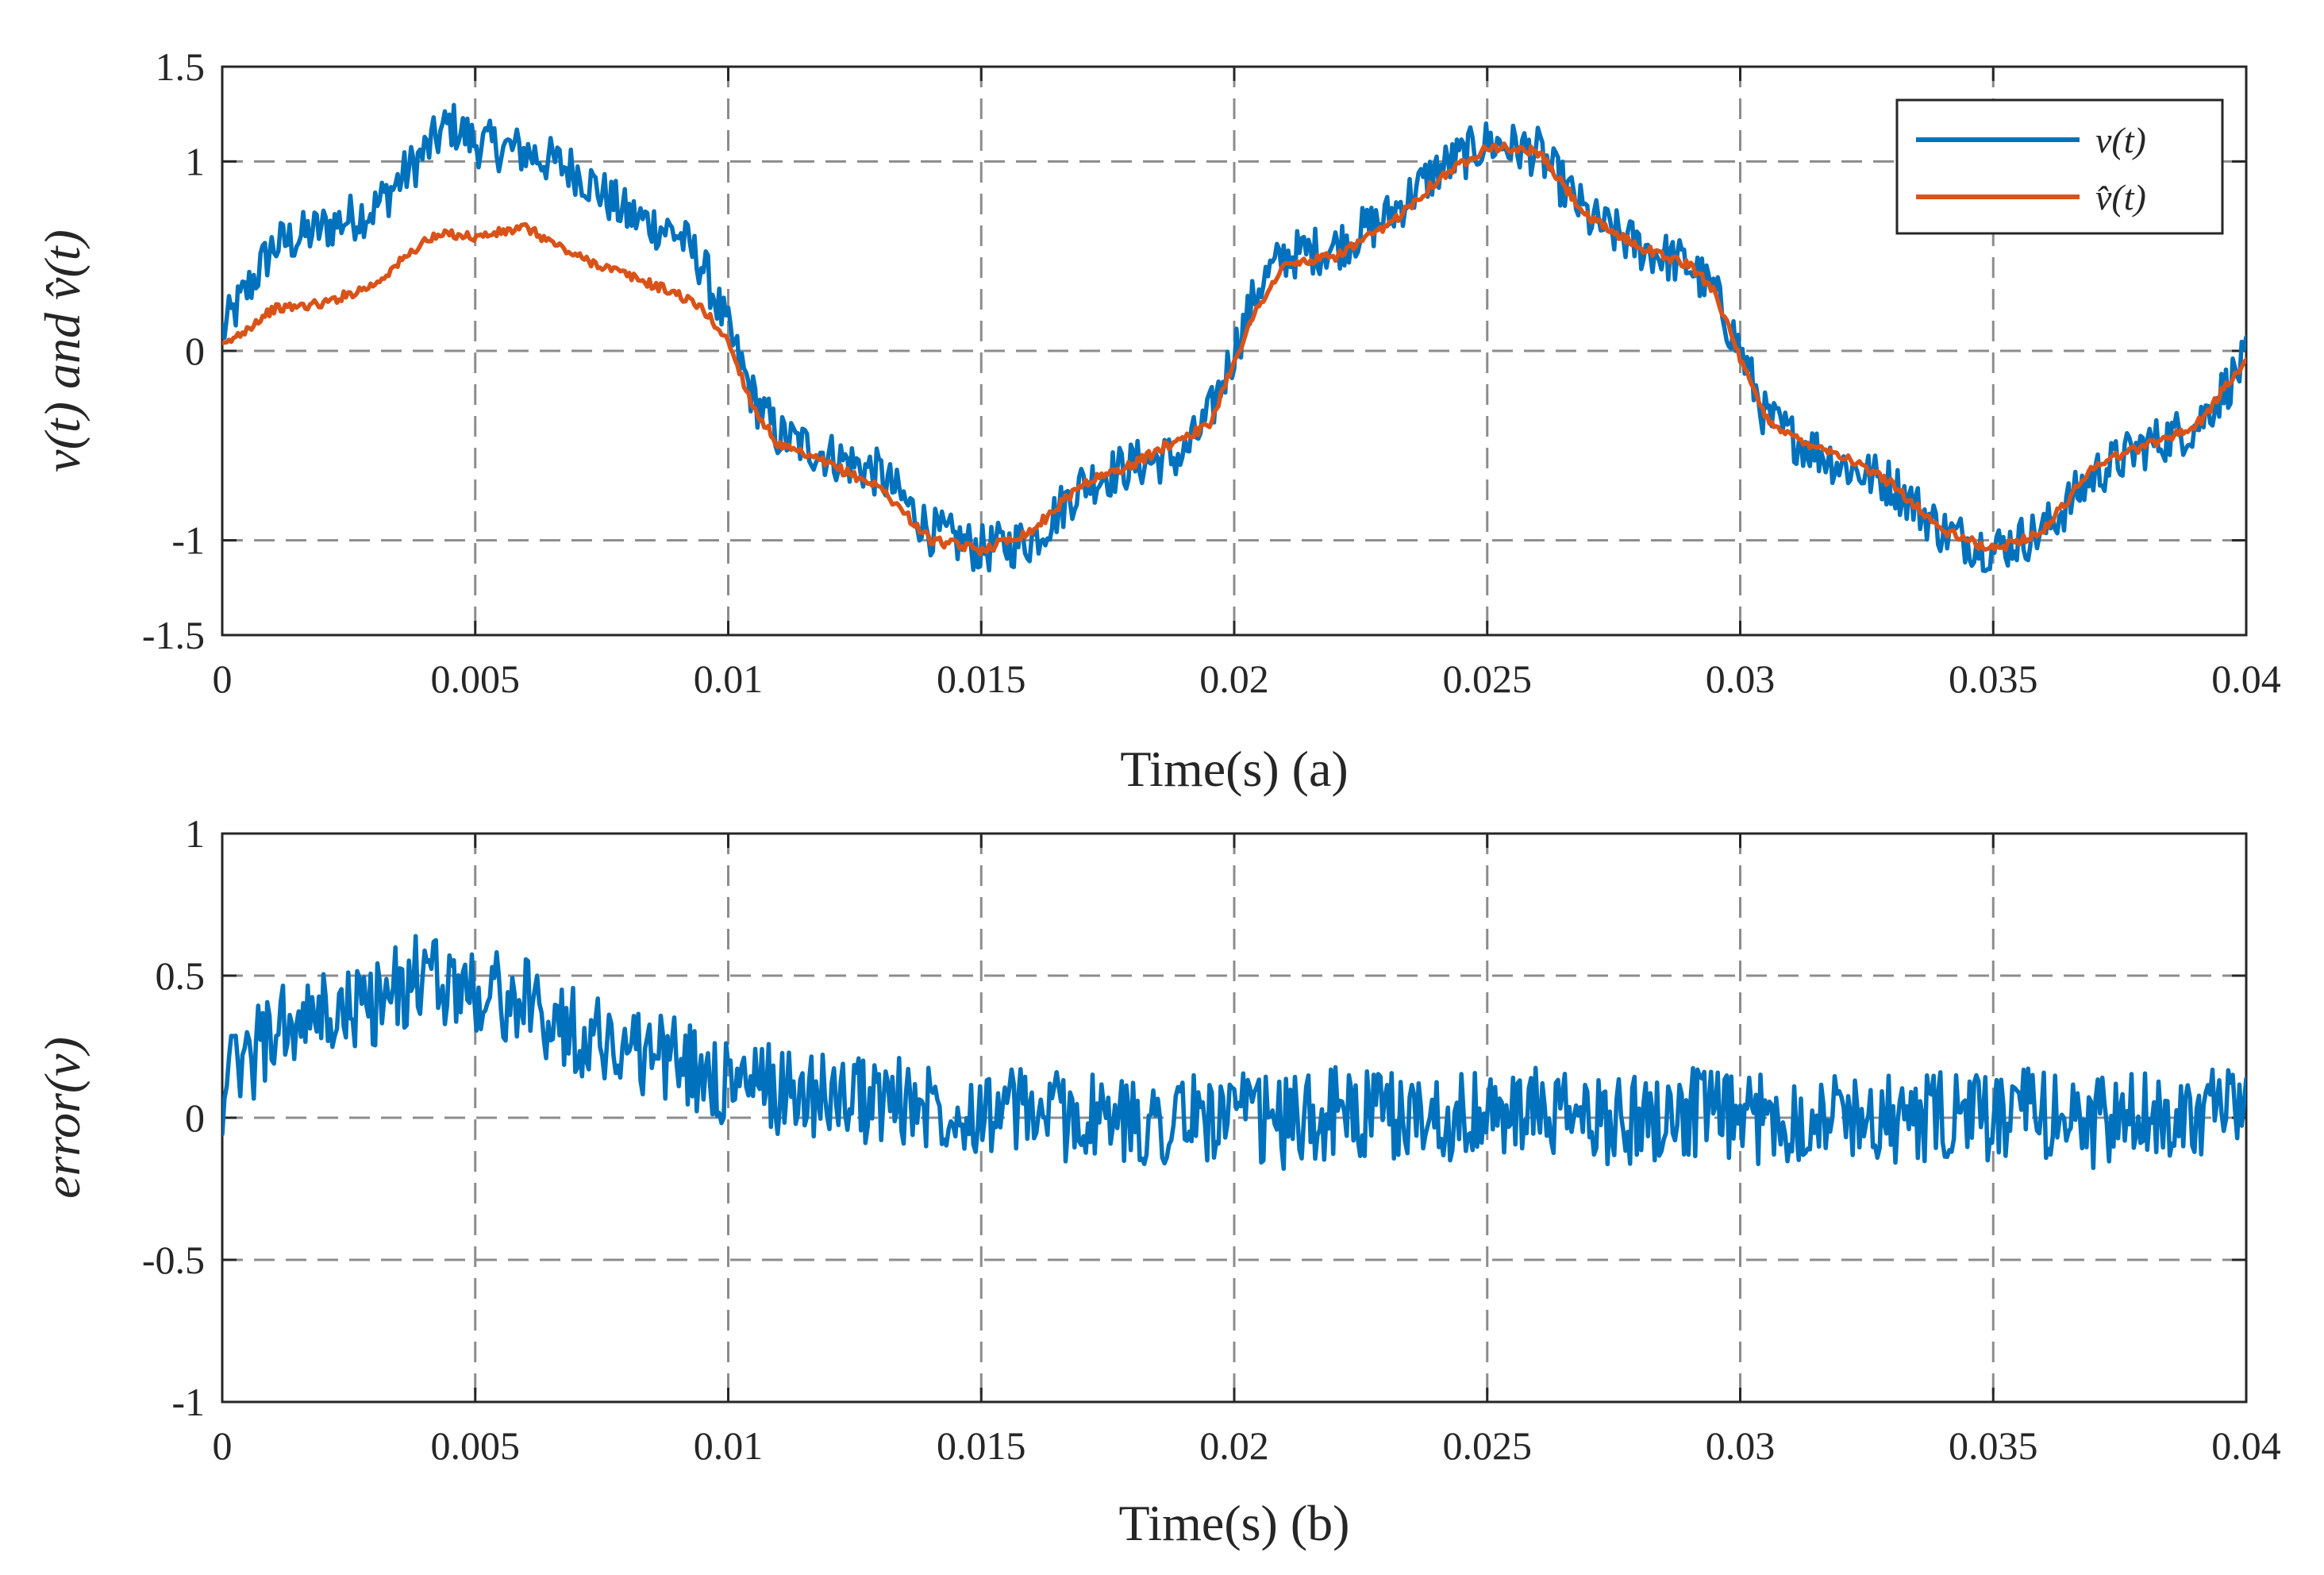  I want to click on y-tick-label: -1.5, so click(173, 635).